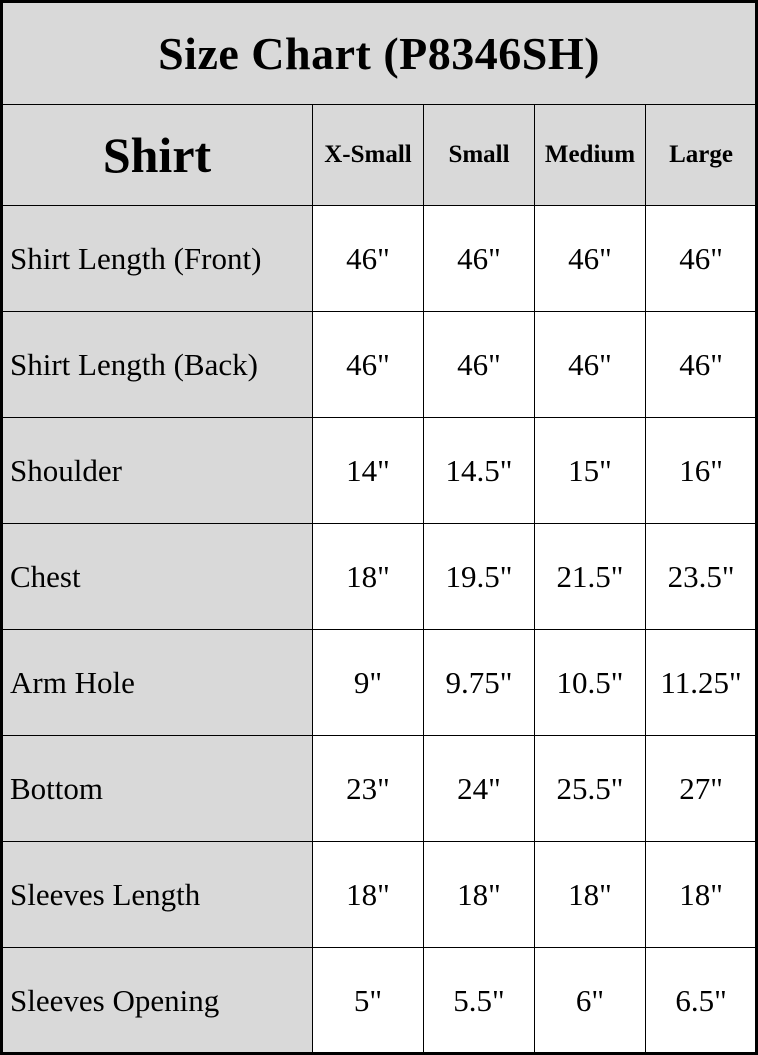 This screenshot has width=758, height=1055. I want to click on header-row: Shirt X-Small Small Medium Large, so click(379, 155).